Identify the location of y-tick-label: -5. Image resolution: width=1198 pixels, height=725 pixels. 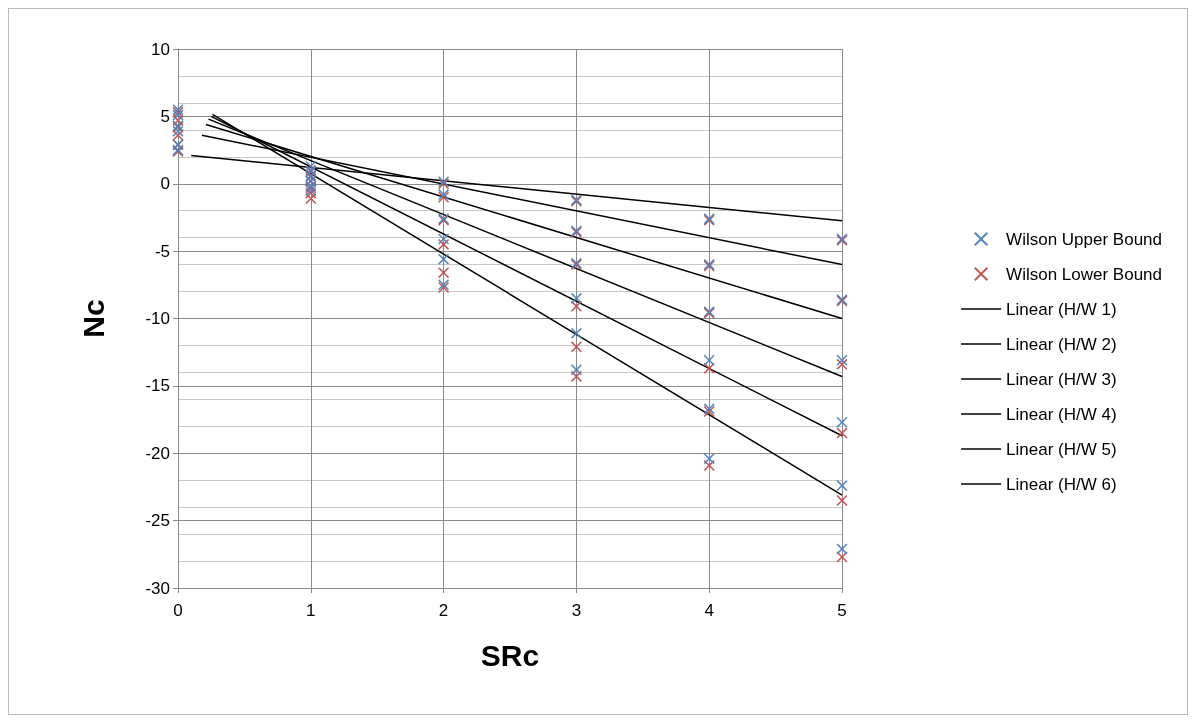
(162, 251).